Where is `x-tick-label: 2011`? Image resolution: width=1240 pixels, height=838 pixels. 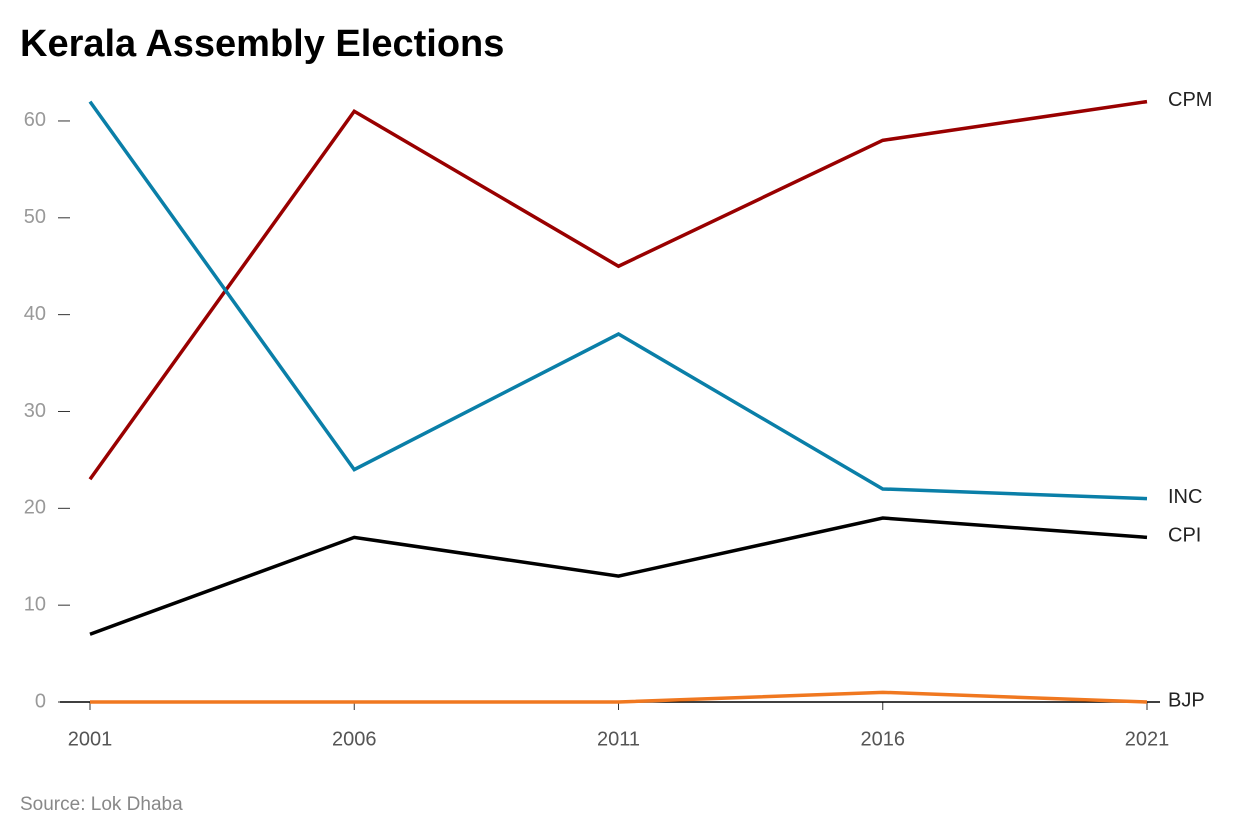
x-tick-label: 2011 is located at coordinates (618, 739).